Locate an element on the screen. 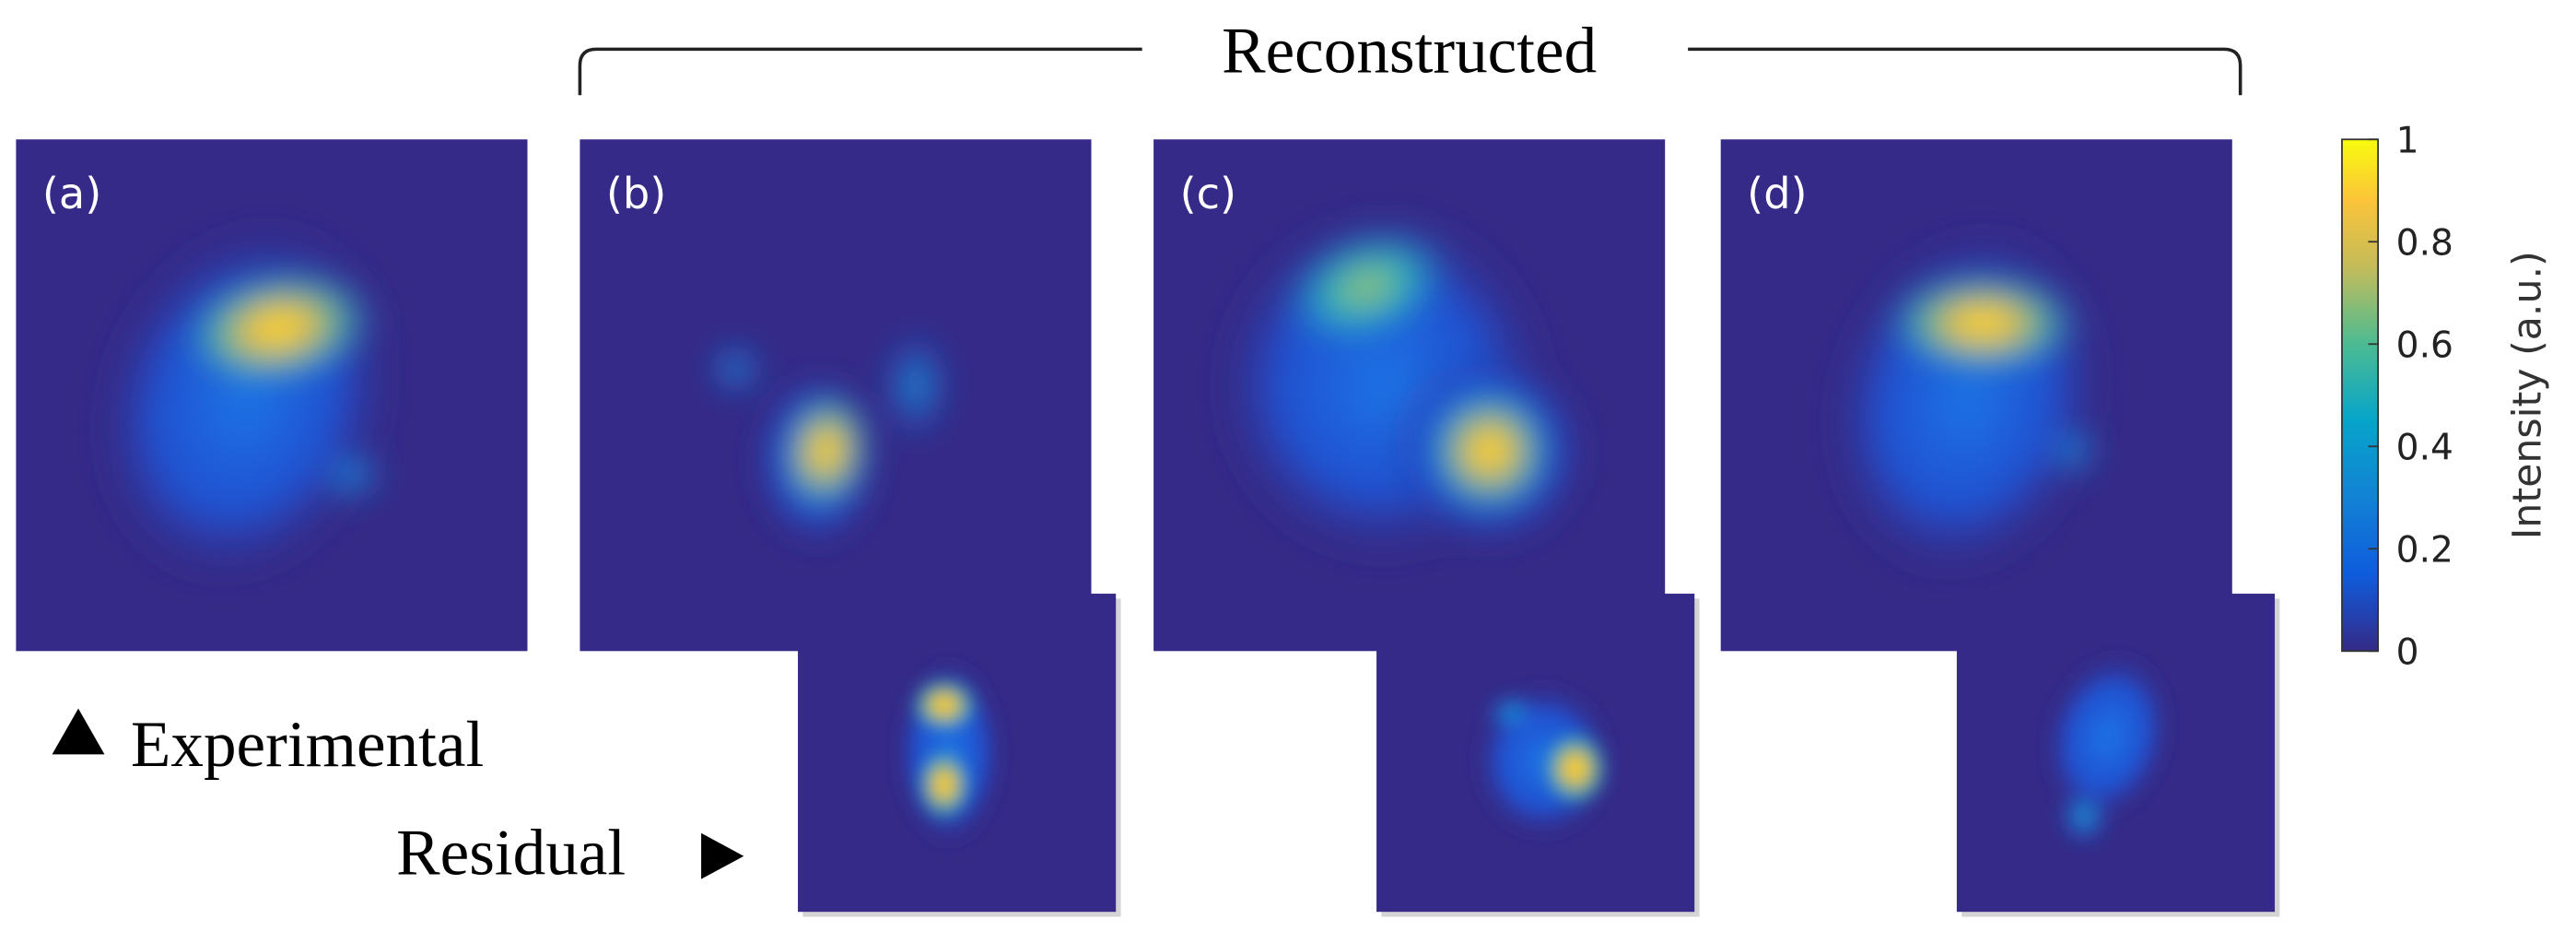 Image resolution: width=2576 pixels, height=943 pixels. right-triangle is located at coordinates (722, 855).